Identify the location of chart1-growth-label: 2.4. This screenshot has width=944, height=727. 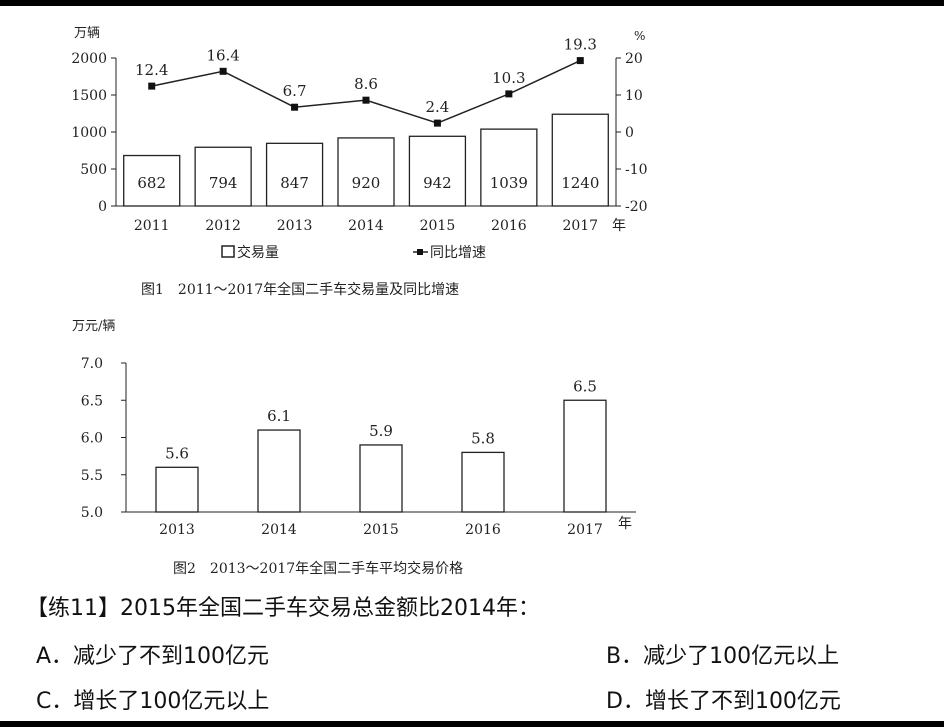
(437, 107).